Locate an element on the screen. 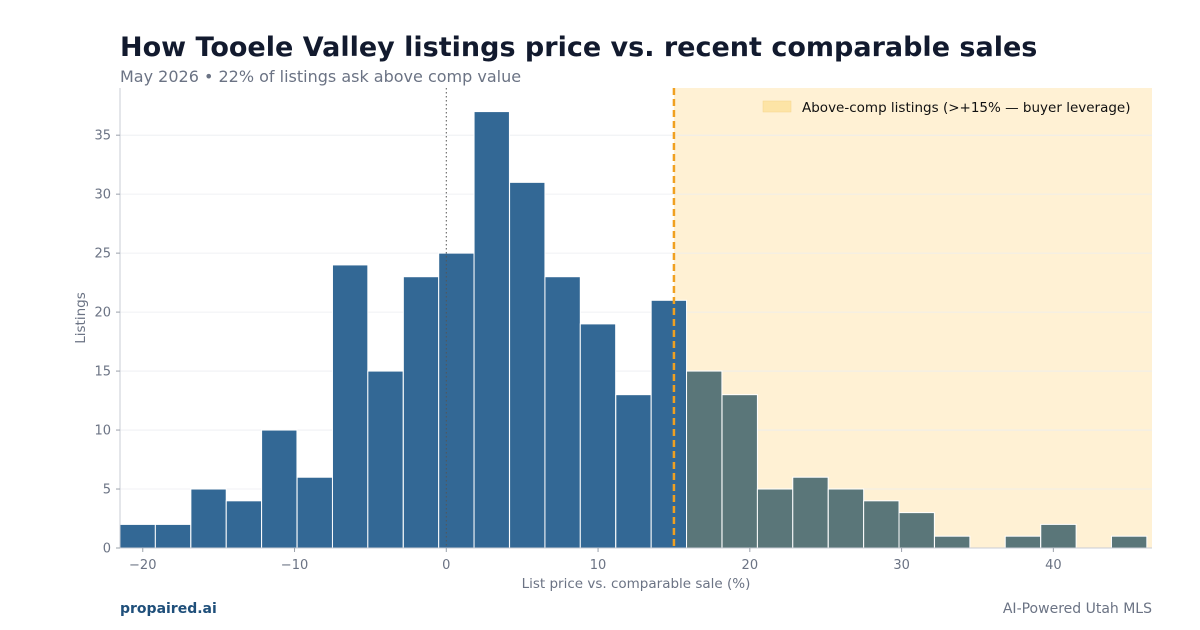 This screenshot has height=630, width=1200. y-tick-label: 20 is located at coordinates (102, 313).